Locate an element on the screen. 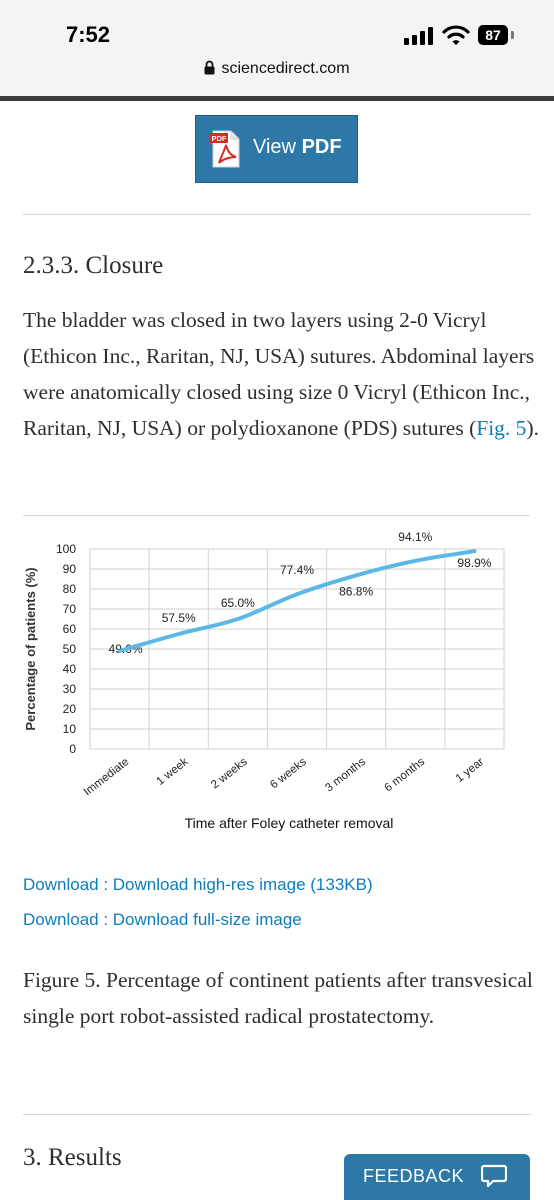  view-pdf-label-strong: PDF is located at coordinates (321, 147).